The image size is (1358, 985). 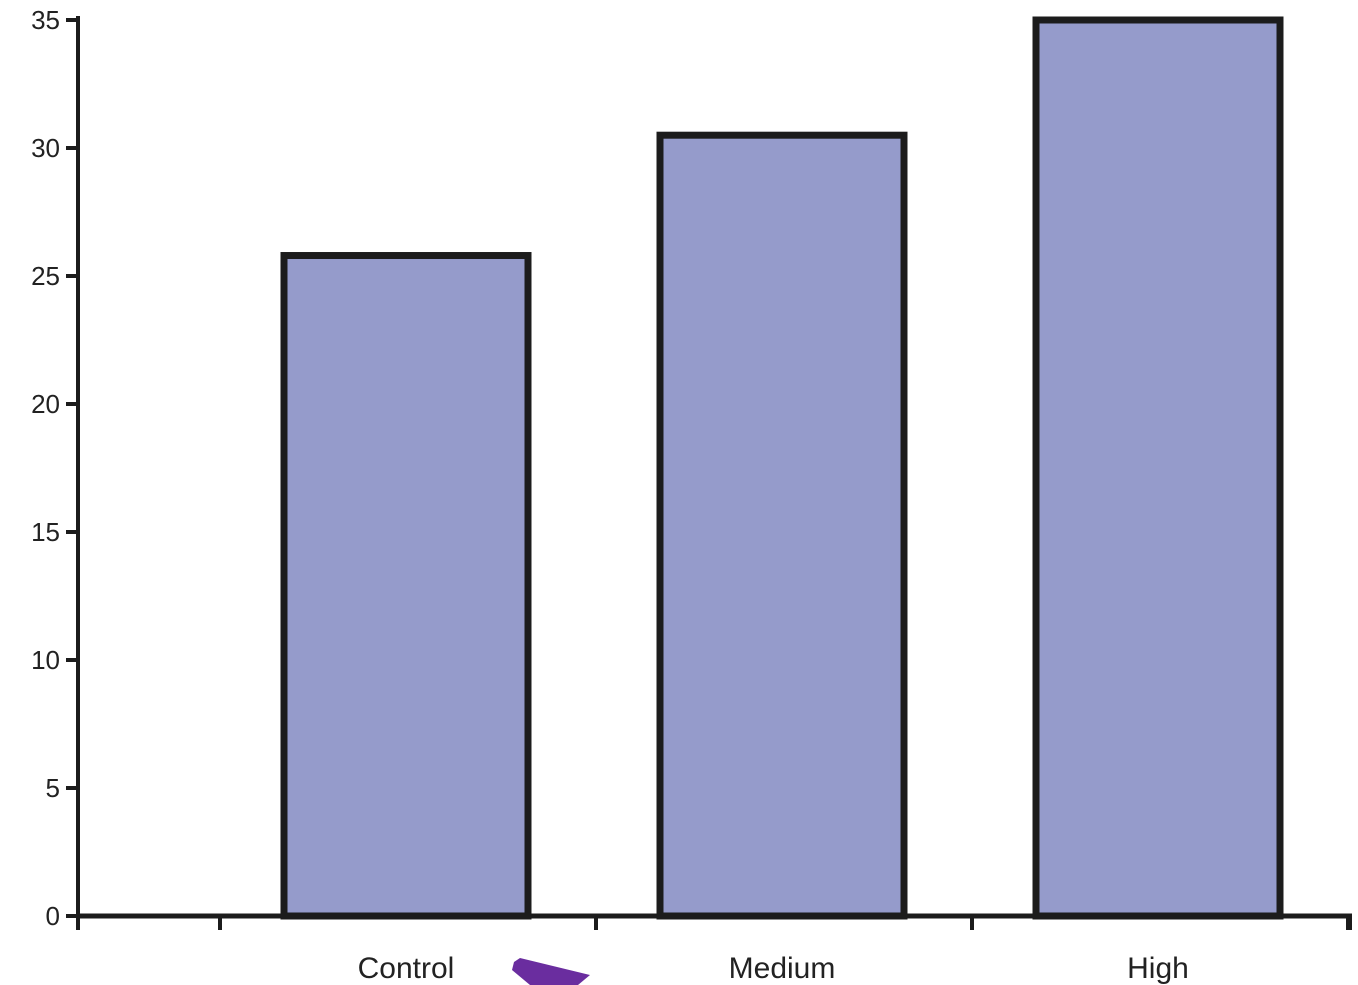 I want to click on y-tick-label: 20, so click(x=45, y=404).